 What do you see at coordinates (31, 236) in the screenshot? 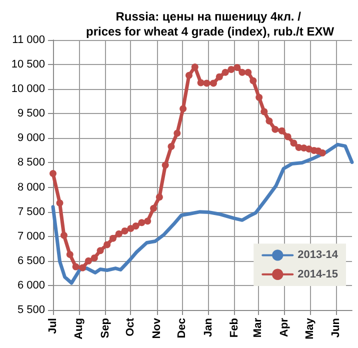
I see `y-tick-label: 7 000` at bounding box center [31, 236].